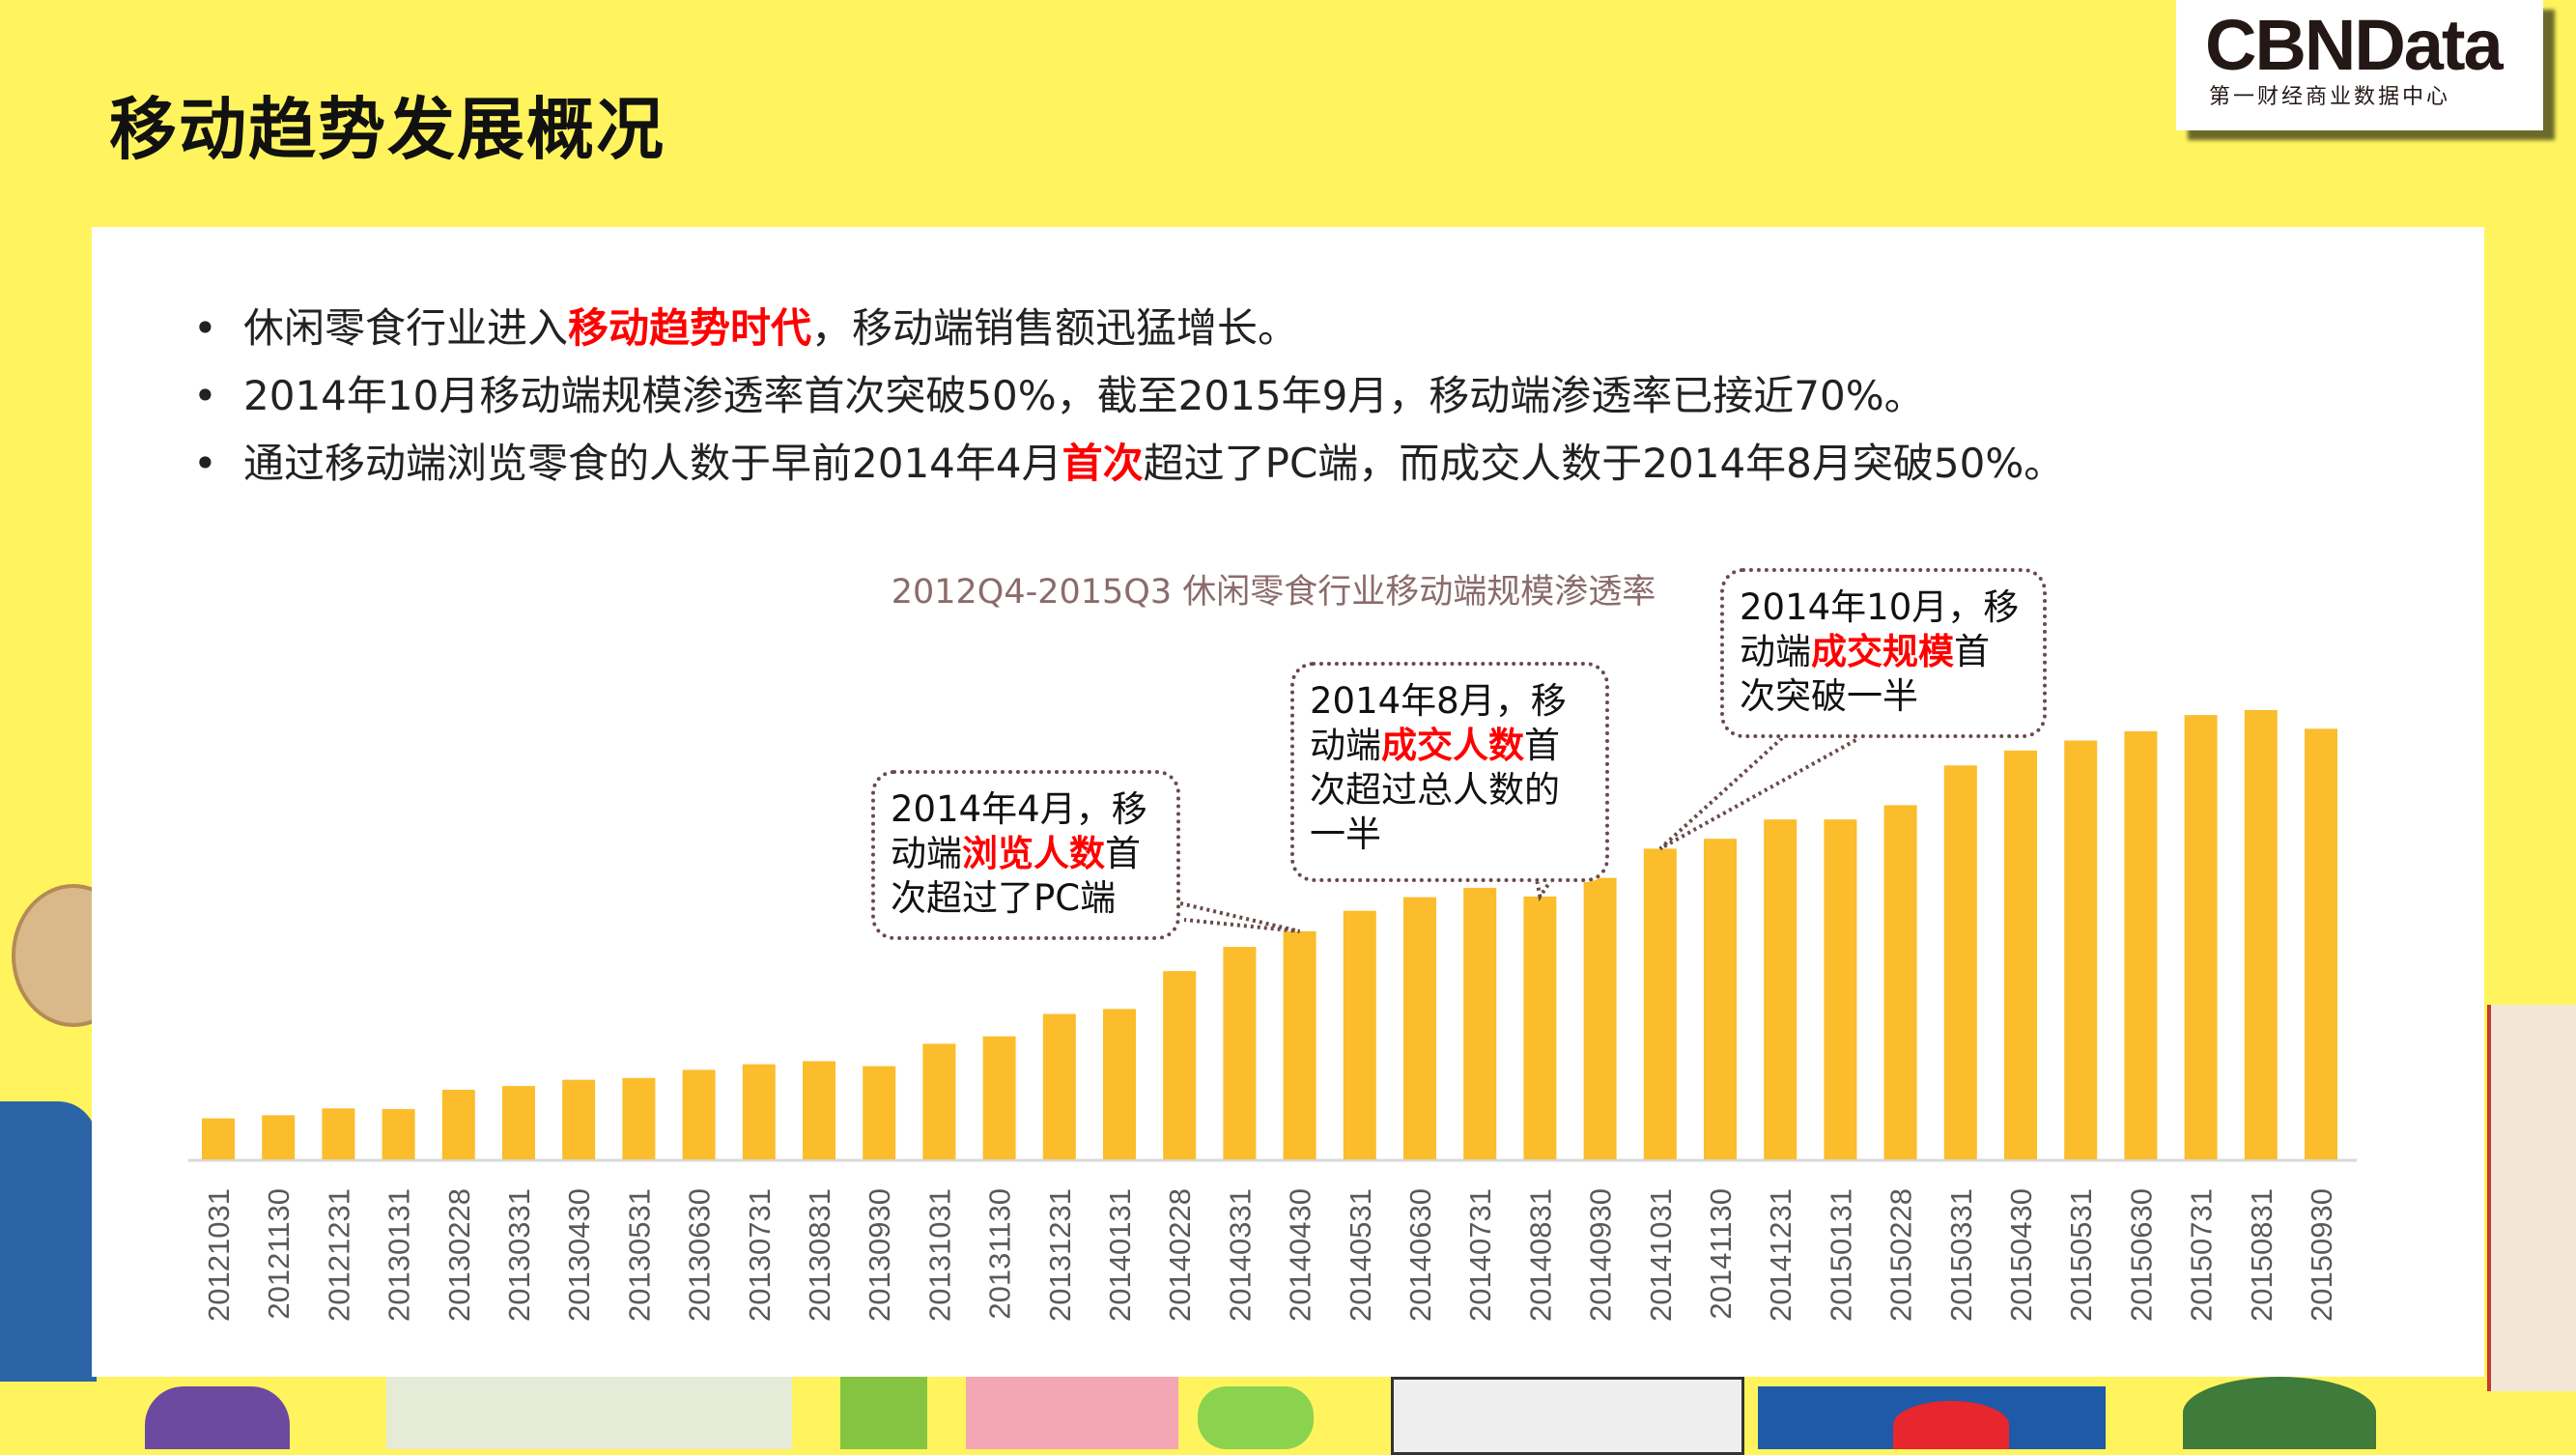 The height and width of the screenshot is (1455, 2576). I want to click on chart-title: 2012Q4-2015Q3 休闲零食行业移动端规模渗透率, so click(1288, 588).